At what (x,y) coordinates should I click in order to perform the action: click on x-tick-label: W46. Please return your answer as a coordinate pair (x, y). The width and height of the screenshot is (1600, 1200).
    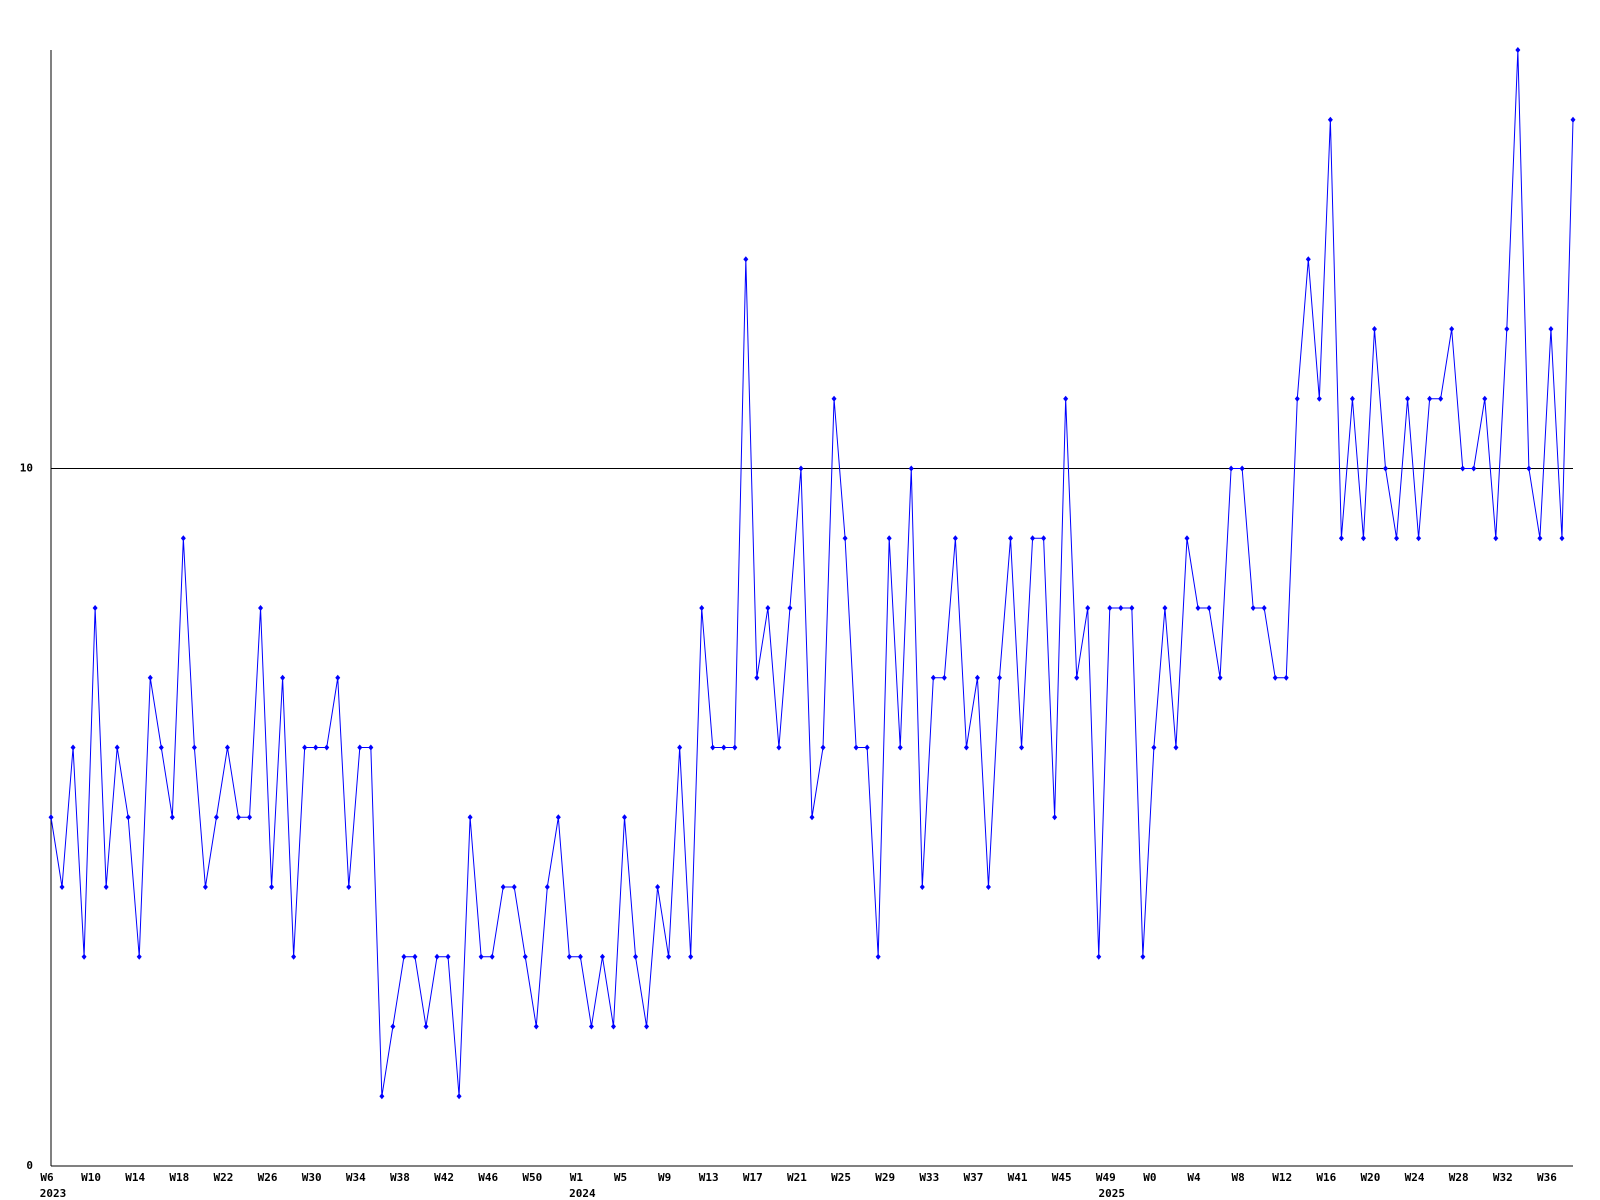
    Looking at the image, I should click on (488, 1177).